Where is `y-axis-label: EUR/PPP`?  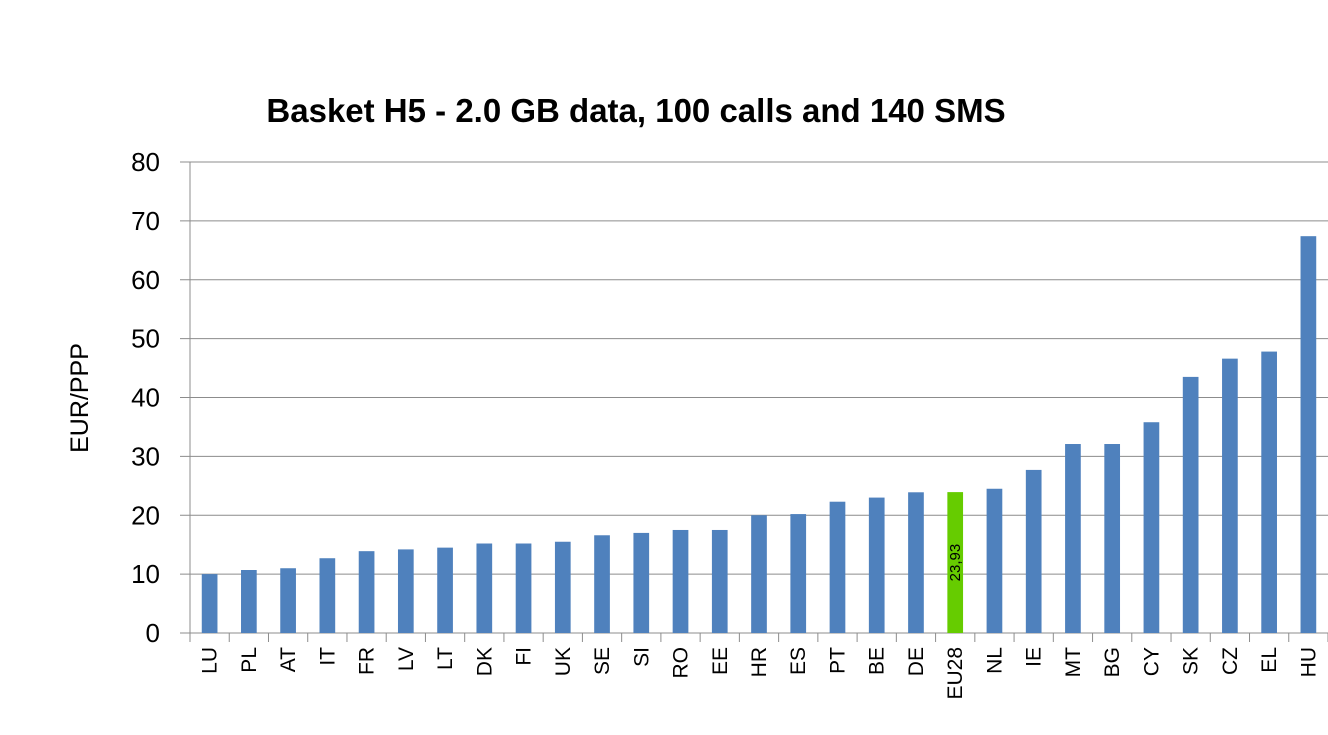 y-axis-label: EUR/PPP is located at coordinates (80, 398).